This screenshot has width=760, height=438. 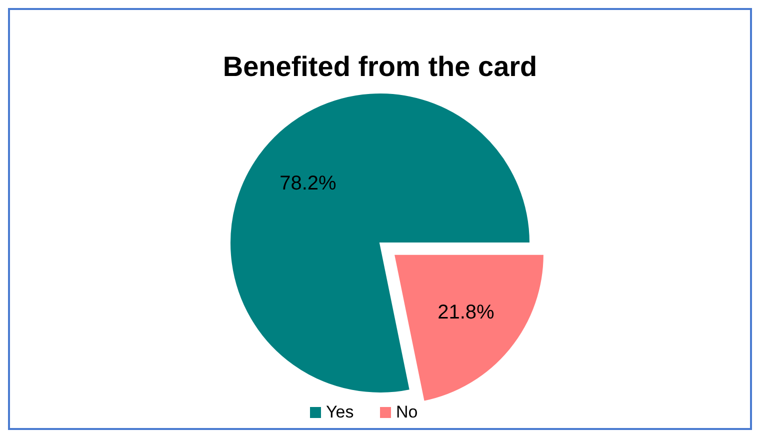 I want to click on data-label: 21.8%, so click(x=466, y=312).